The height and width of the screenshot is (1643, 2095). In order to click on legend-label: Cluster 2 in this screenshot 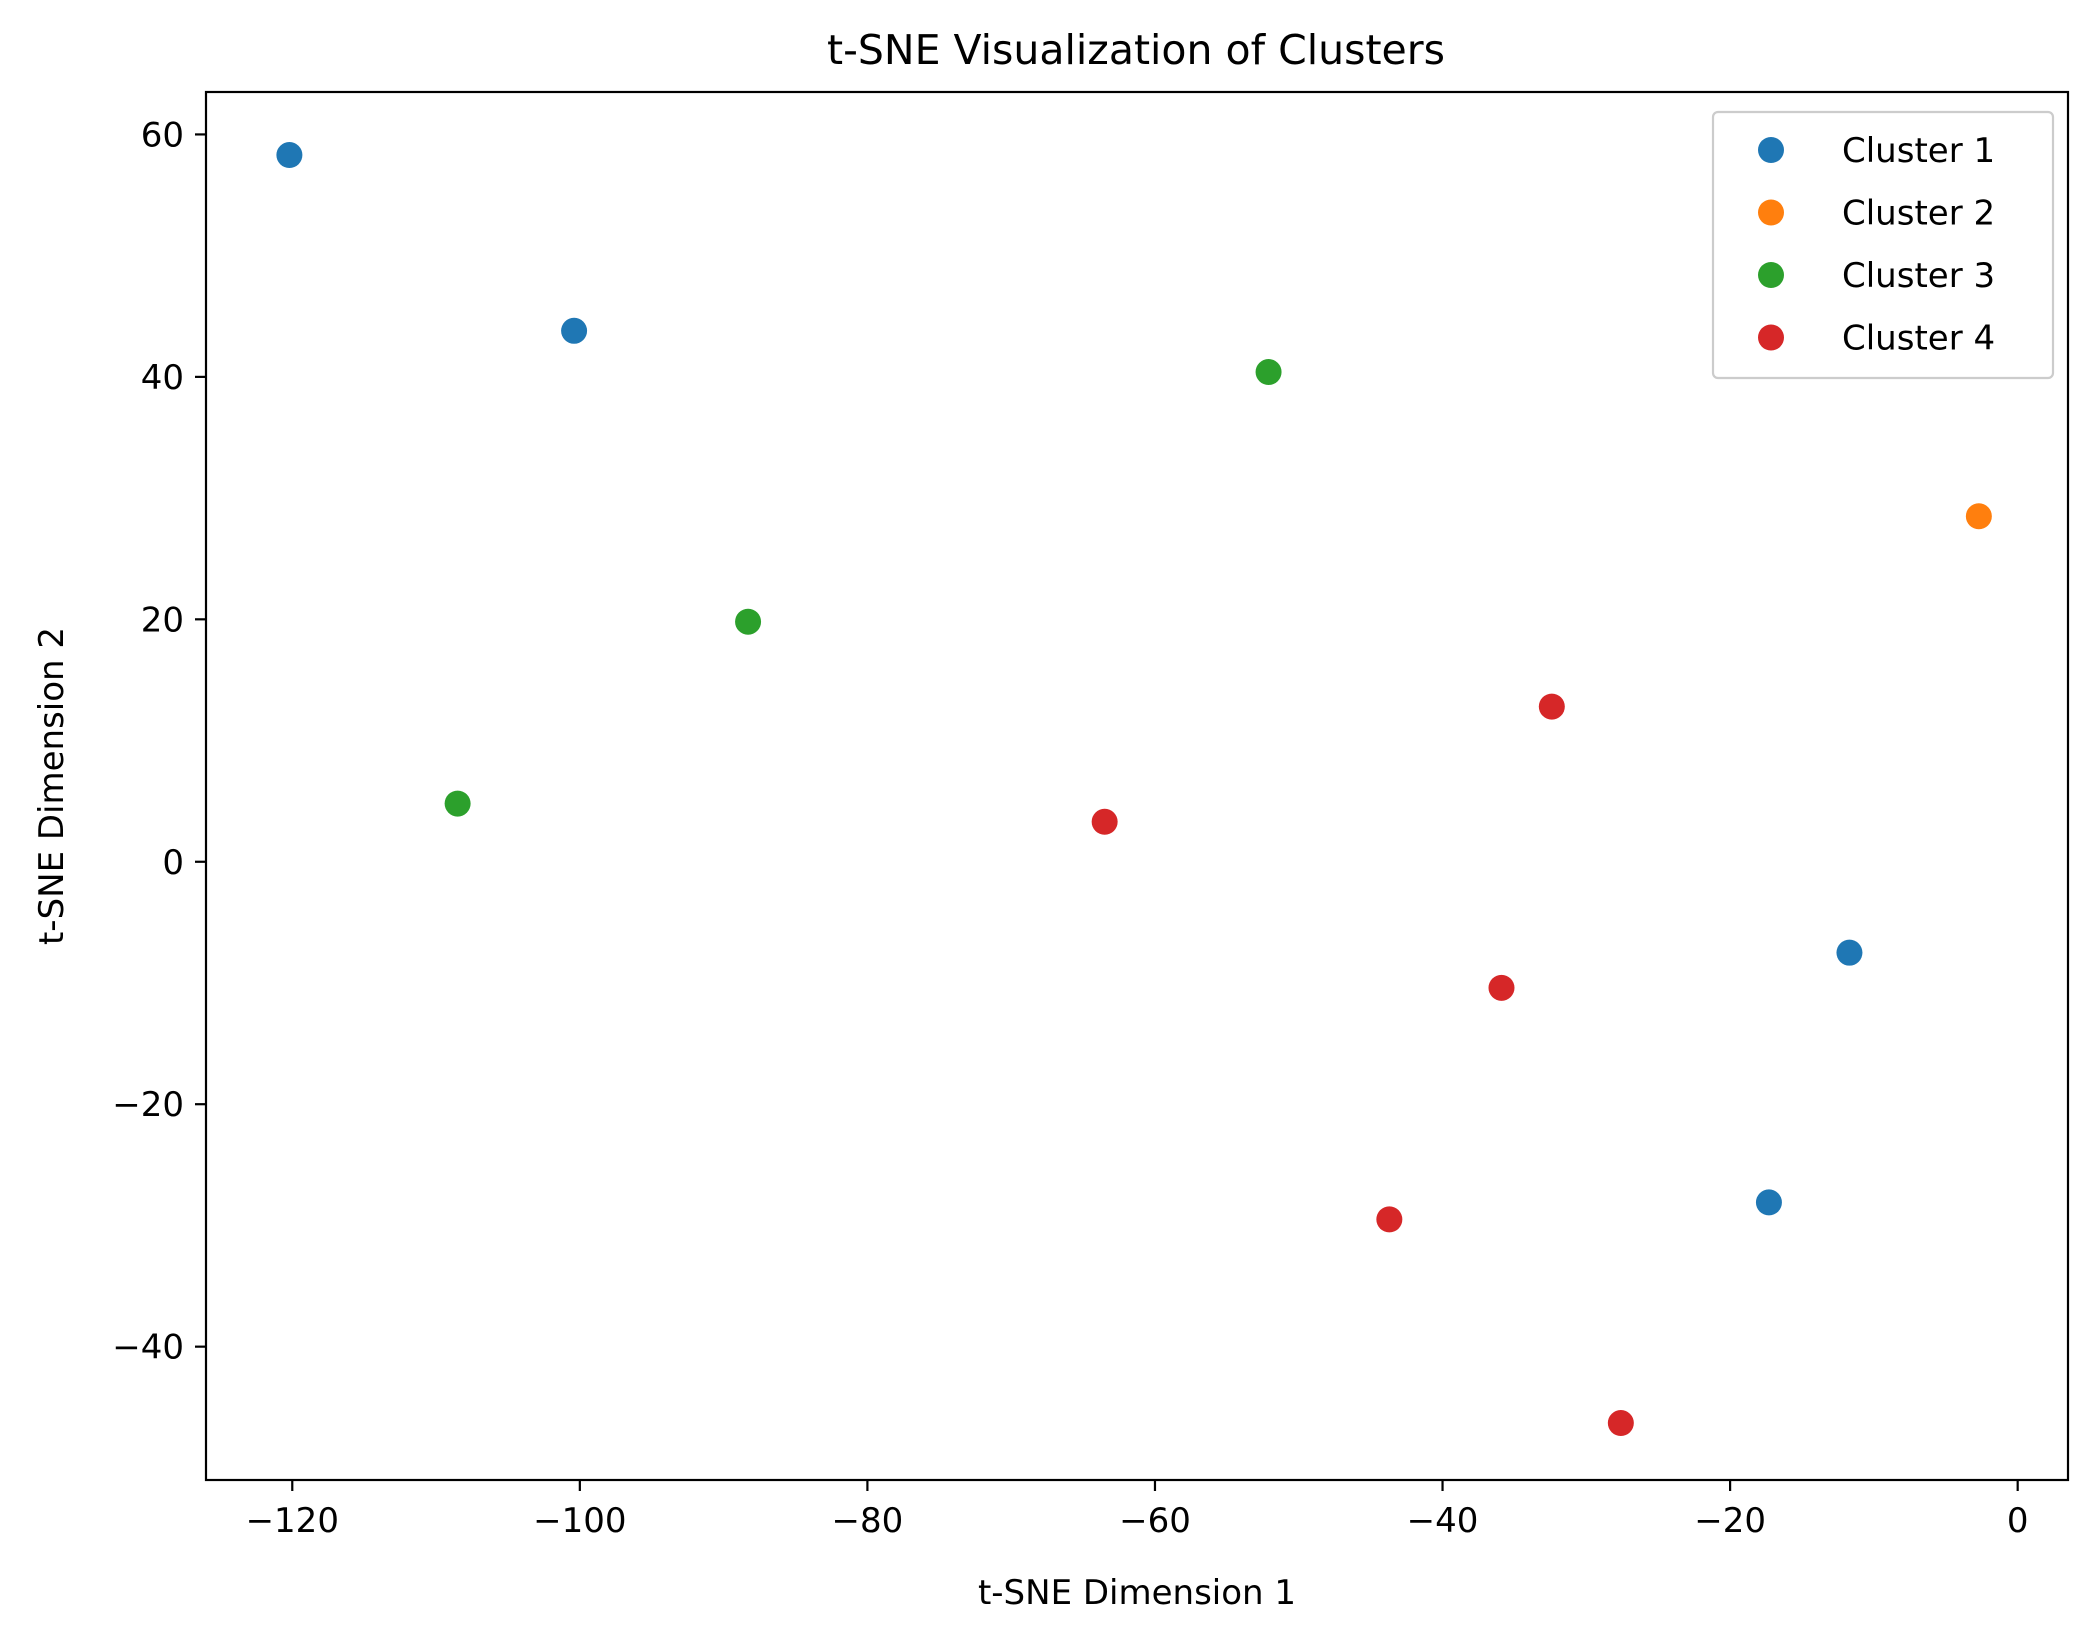, I will do `click(1918, 214)`.